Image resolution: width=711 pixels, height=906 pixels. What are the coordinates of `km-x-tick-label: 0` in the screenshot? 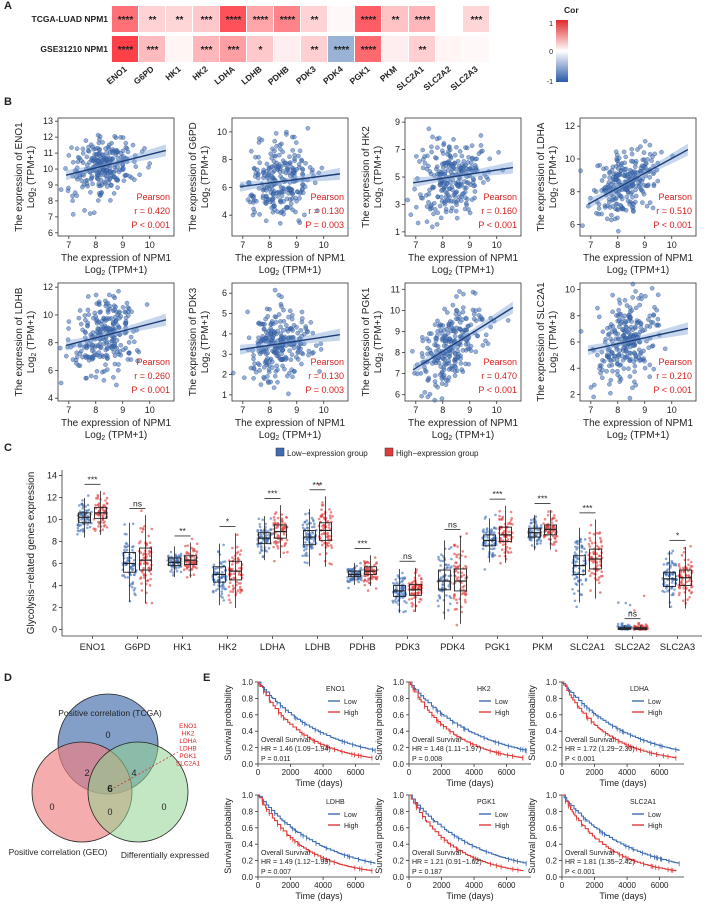 It's located at (562, 772).